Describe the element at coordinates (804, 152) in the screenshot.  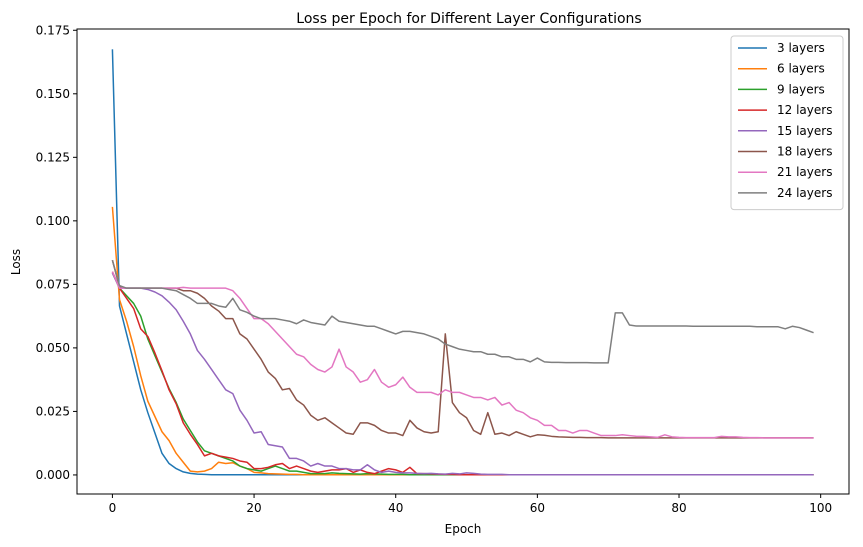
I see `legend-label: 18 layers` at that location.